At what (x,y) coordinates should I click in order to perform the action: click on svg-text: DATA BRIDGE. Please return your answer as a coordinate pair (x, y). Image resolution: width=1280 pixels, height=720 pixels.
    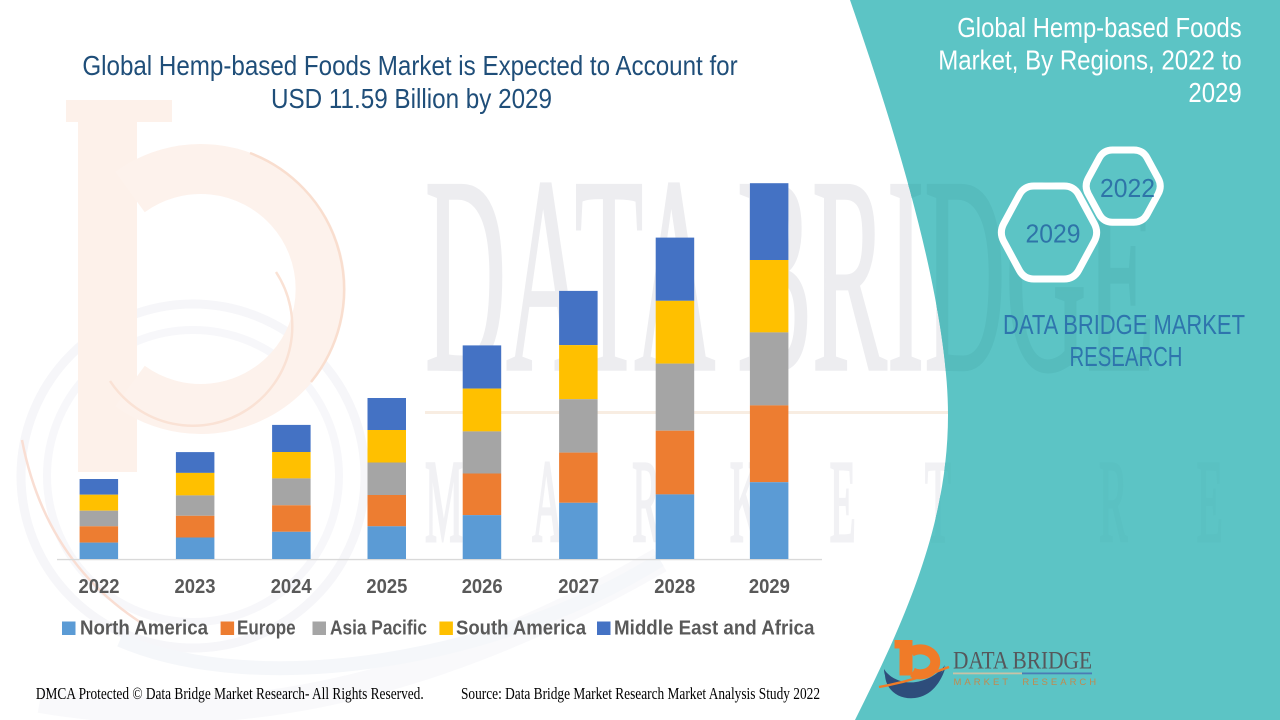
    Looking at the image, I should click on (1022, 661).